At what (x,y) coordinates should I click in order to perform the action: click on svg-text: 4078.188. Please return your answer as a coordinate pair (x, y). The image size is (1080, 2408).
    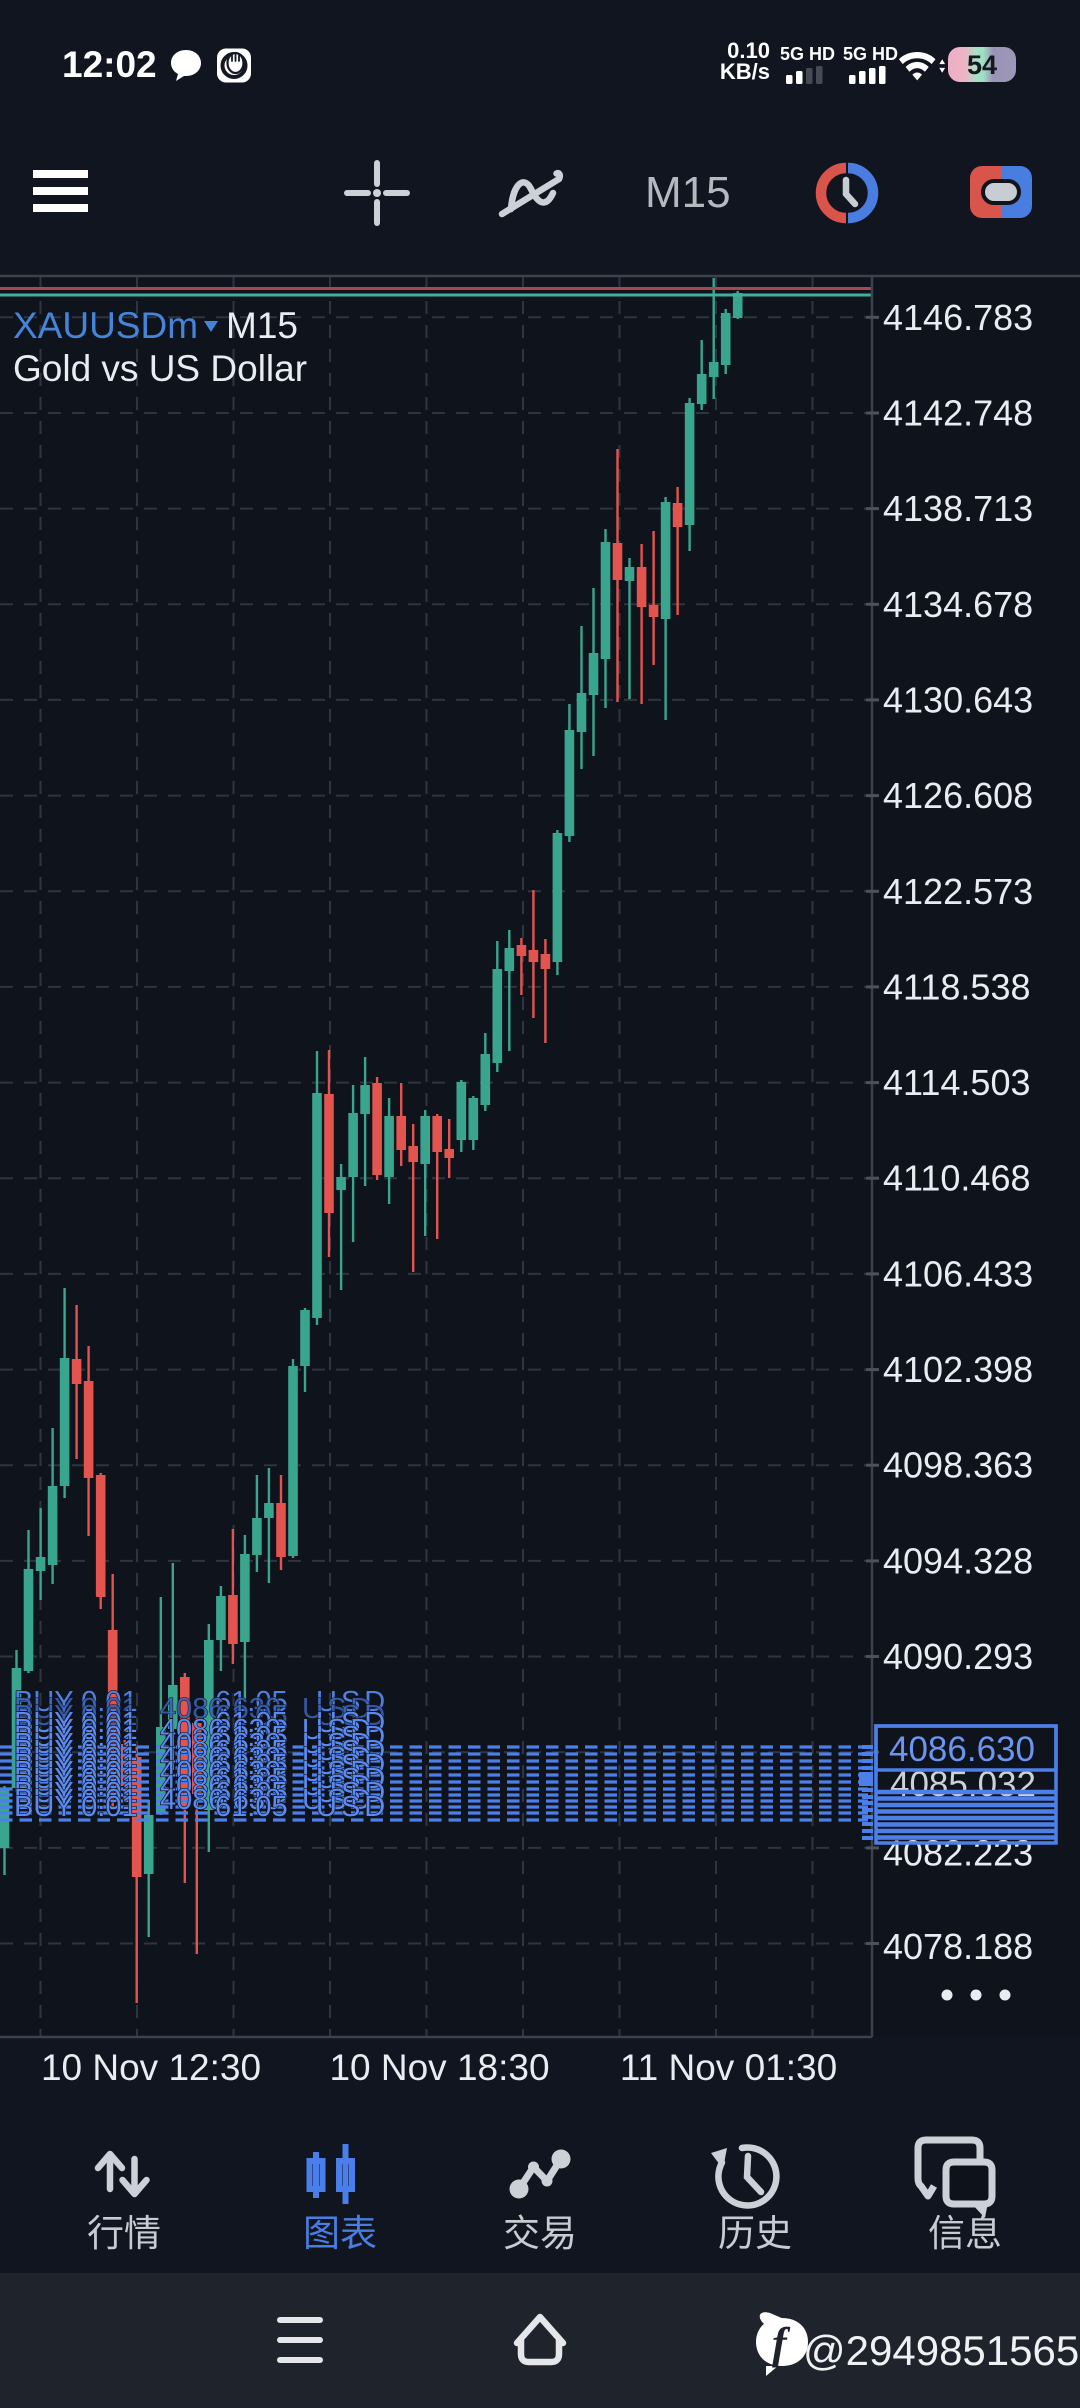
    Looking at the image, I should click on (958, 1946).